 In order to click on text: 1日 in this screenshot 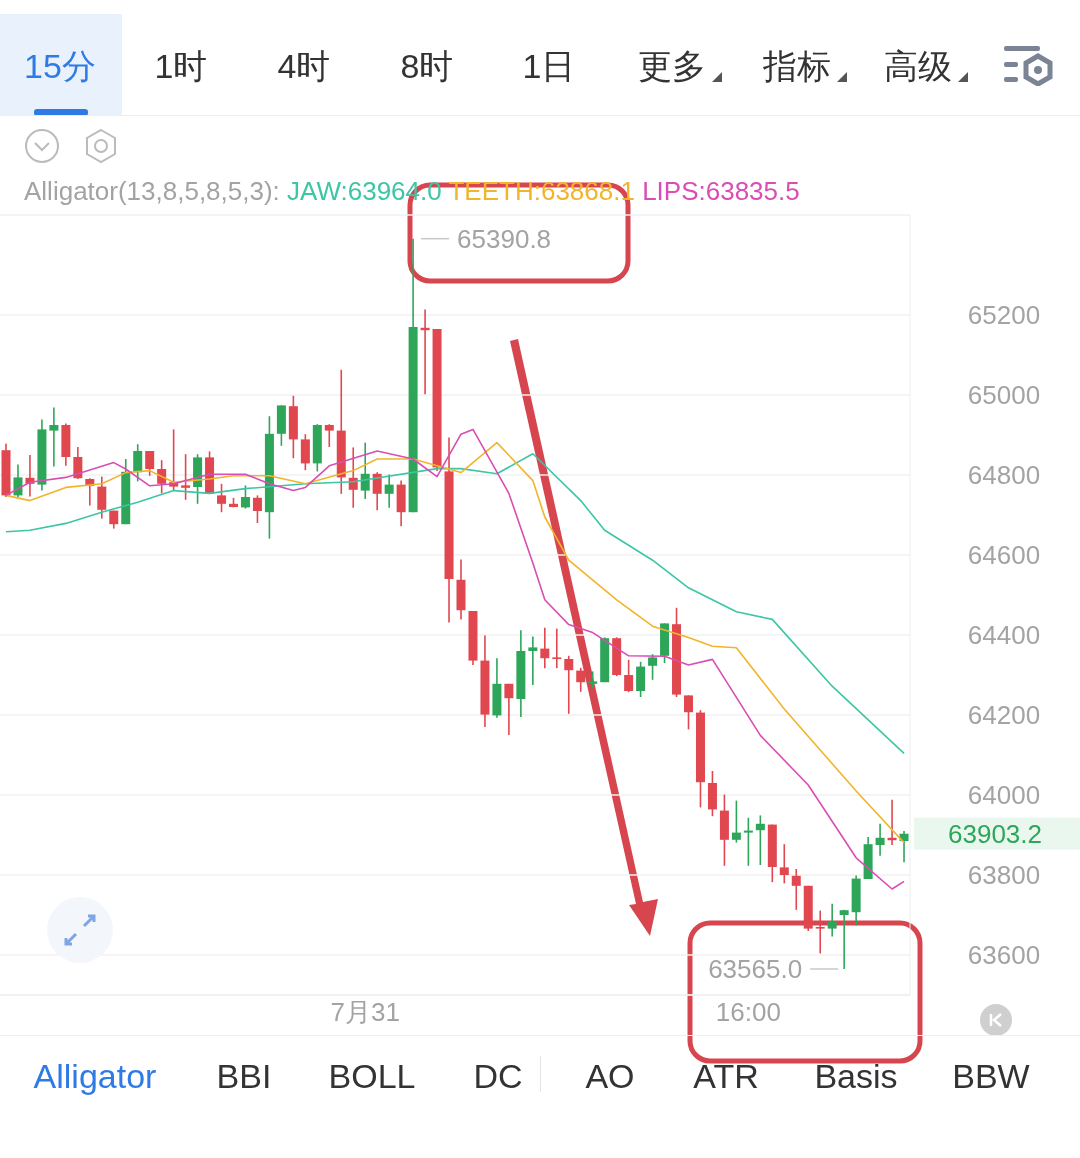, I will do `click(549, 66)`.